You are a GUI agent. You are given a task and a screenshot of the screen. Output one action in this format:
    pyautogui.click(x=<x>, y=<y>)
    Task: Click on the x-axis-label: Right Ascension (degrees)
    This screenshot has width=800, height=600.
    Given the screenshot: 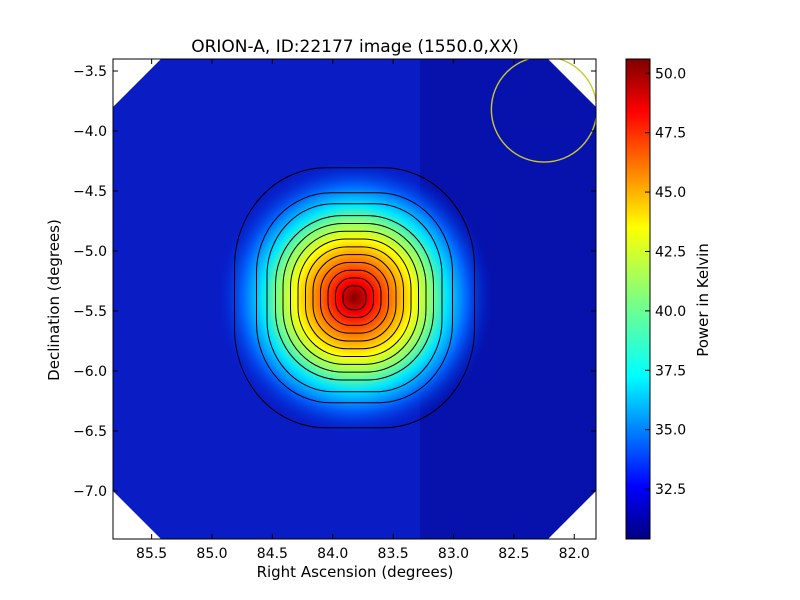 What is the action you would take?
    pyautogui.click(x=355, y=572)
    